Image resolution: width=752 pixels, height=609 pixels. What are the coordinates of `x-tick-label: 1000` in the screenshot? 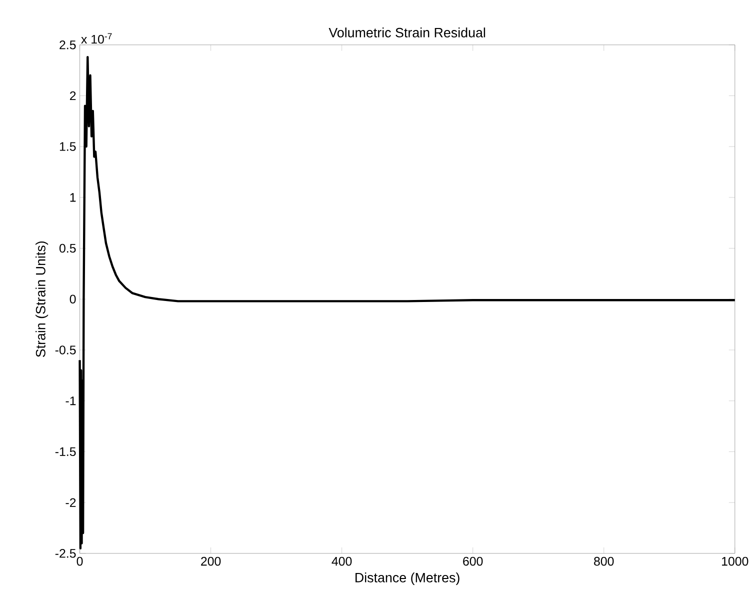 It's located at (735, 561).